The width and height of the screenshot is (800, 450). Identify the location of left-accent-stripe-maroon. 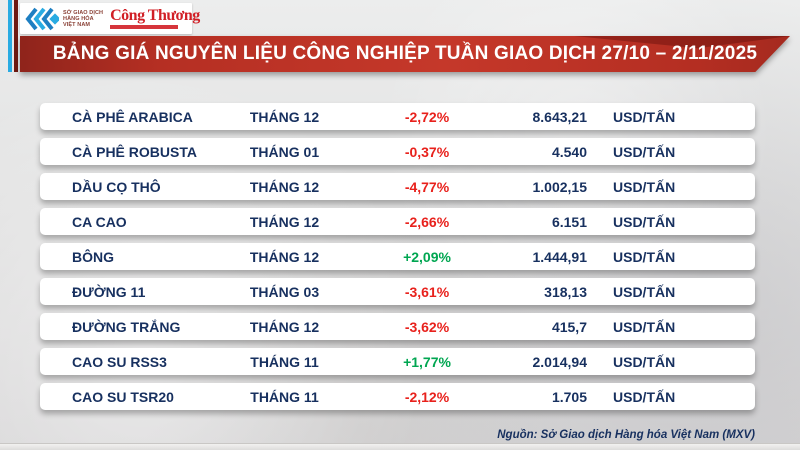
(16, 36).